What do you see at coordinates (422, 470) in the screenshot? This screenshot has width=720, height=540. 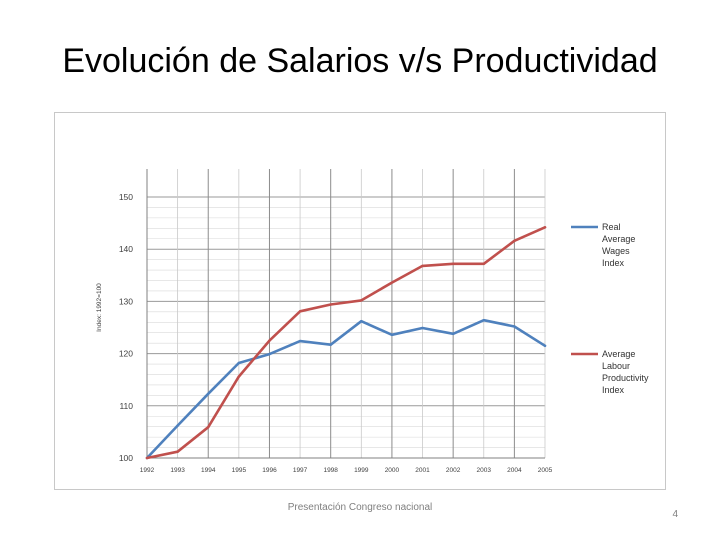 I see `x-tick-label: 2001` at bounding box center [422, 470].